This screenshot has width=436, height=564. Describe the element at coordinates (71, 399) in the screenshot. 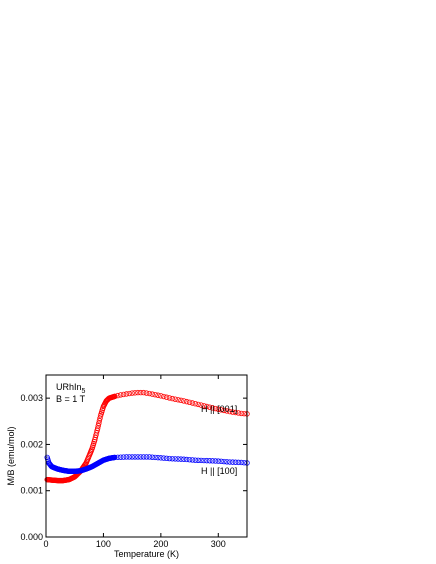

I see `field-annotation: B = 1 T` at that location.